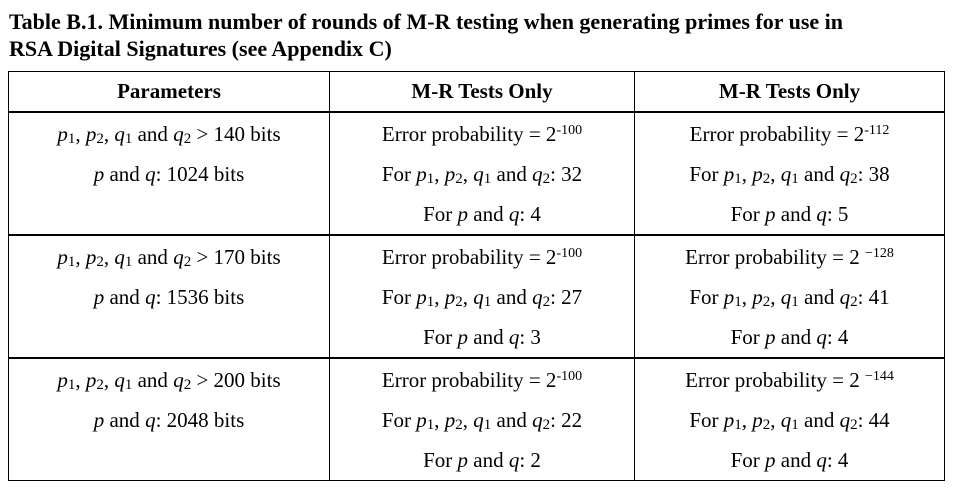  Describe the element at coordinates (837, 460) in the screenshot. I see `pq-rounds-value: : 4` at that location.